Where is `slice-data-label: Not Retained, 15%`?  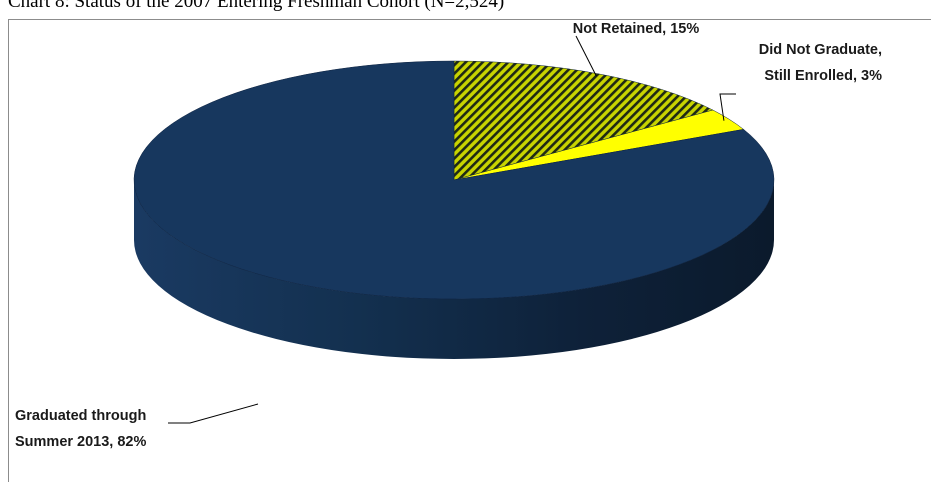
slice-data-label: Not Retained, 15% is located at coordinates (636, 29).